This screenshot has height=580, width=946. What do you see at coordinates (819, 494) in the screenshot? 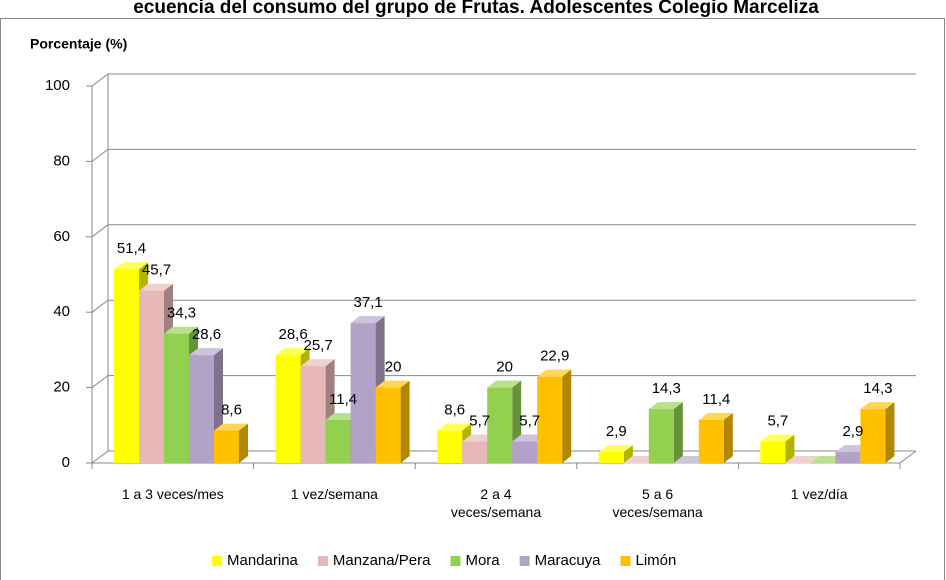
I see `x-tick-label-box: 1 vez/día` at bounding box center [819, 494].